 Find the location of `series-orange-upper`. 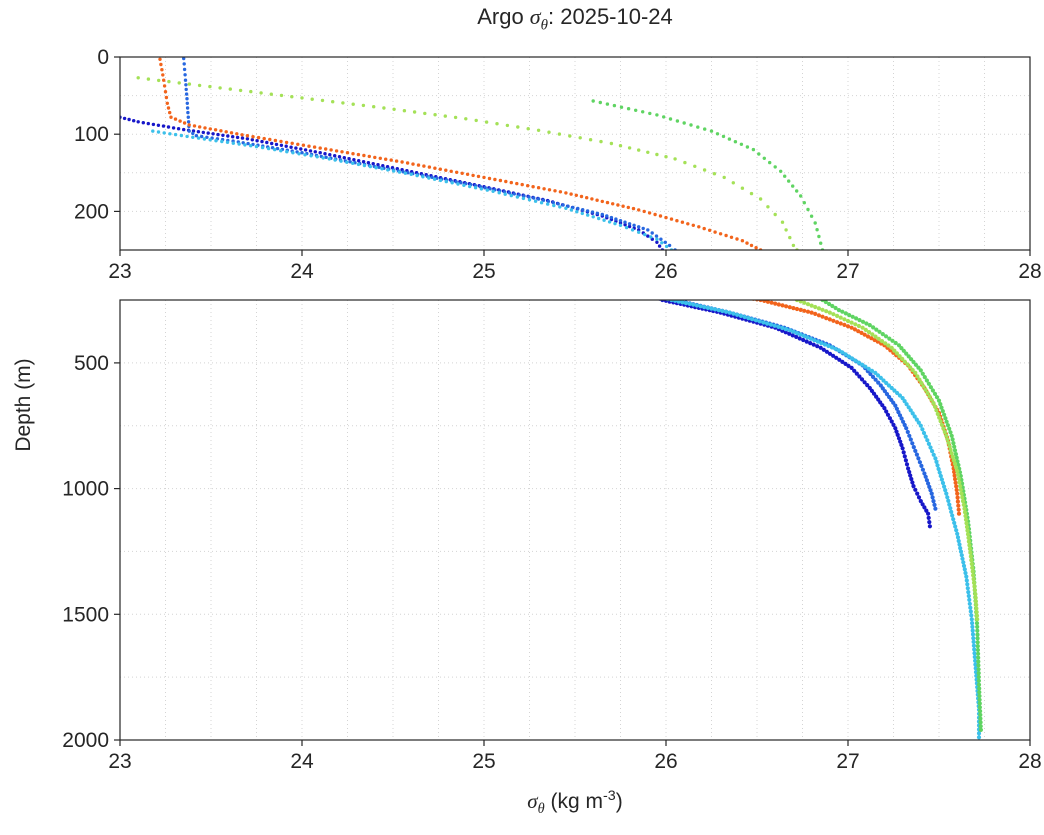

series-orange-upper is located at coordinates (460, 153).